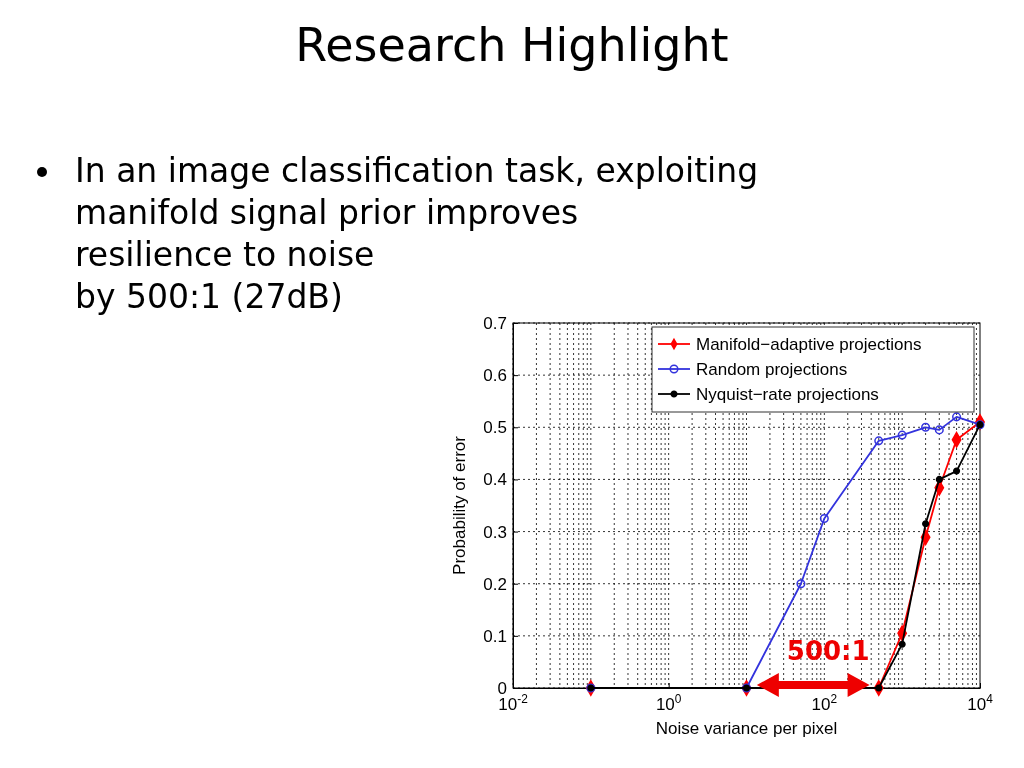  What do you see at coordinates (502, 688) in the screenshot?
I see `y-tick-label: 0` at bounding box center [502, 688].